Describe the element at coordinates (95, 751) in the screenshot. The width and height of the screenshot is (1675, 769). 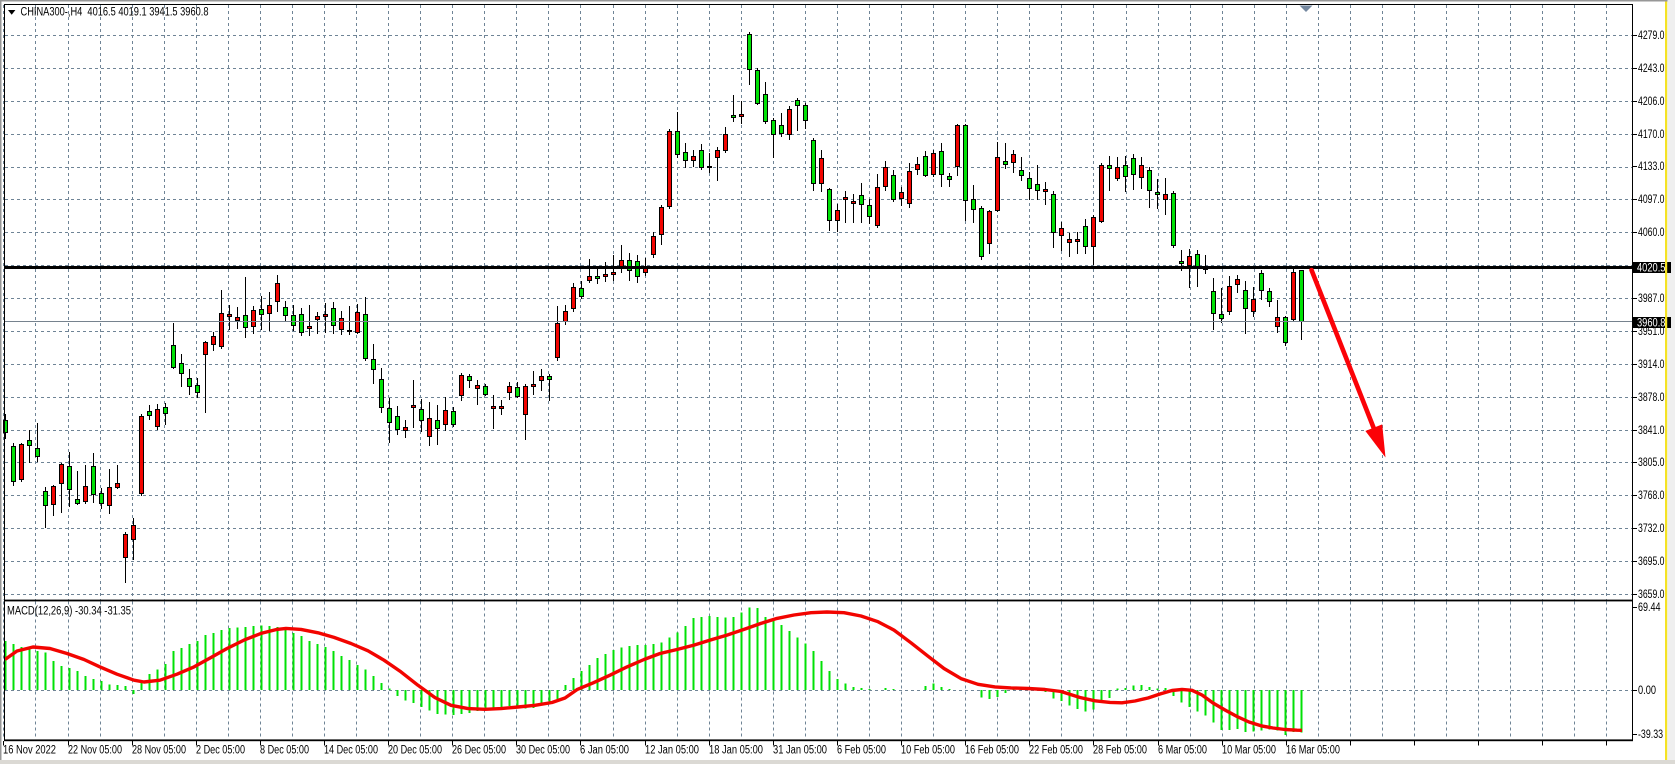
I see `svg-text: 22 Nov 05:00` at that location.